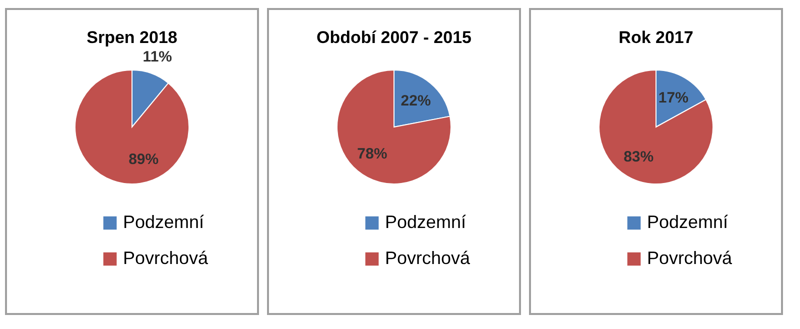 This screenshot has width=800, height=329. I want to click on data-label: 78%, so click(372, 153).